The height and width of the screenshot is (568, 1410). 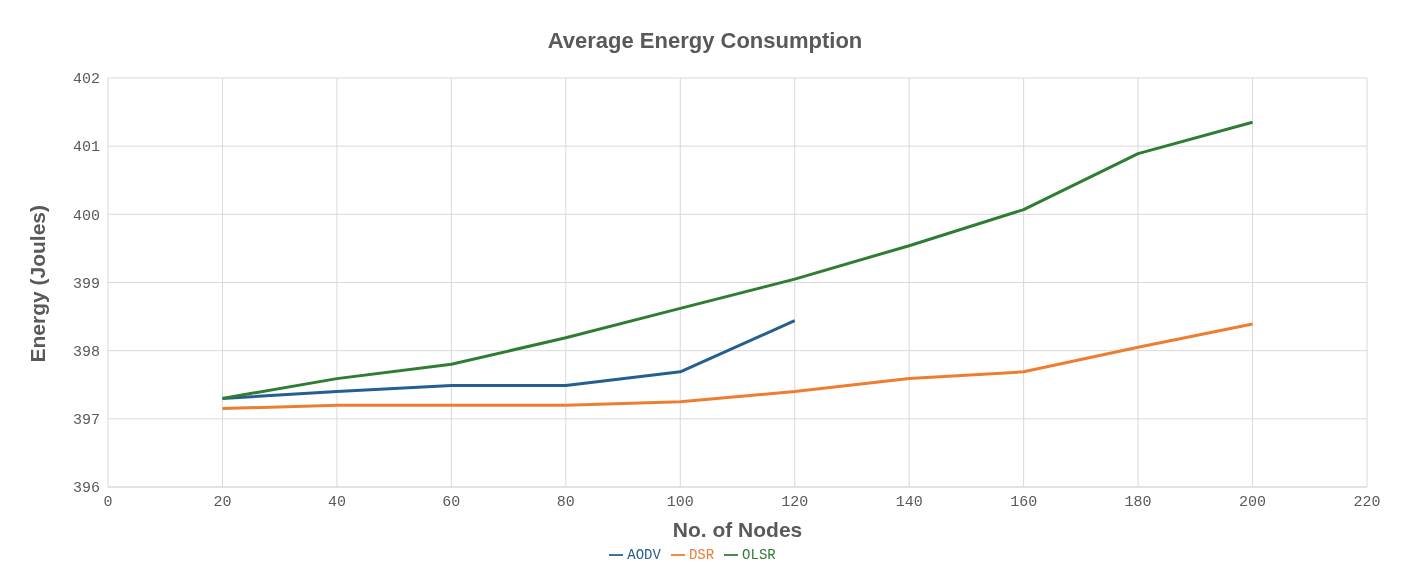 What do you see at coordinates (705, 41) in the screenshot?
I see `chart-title: Average Energy Consumption` at bounding box center [705, 41].